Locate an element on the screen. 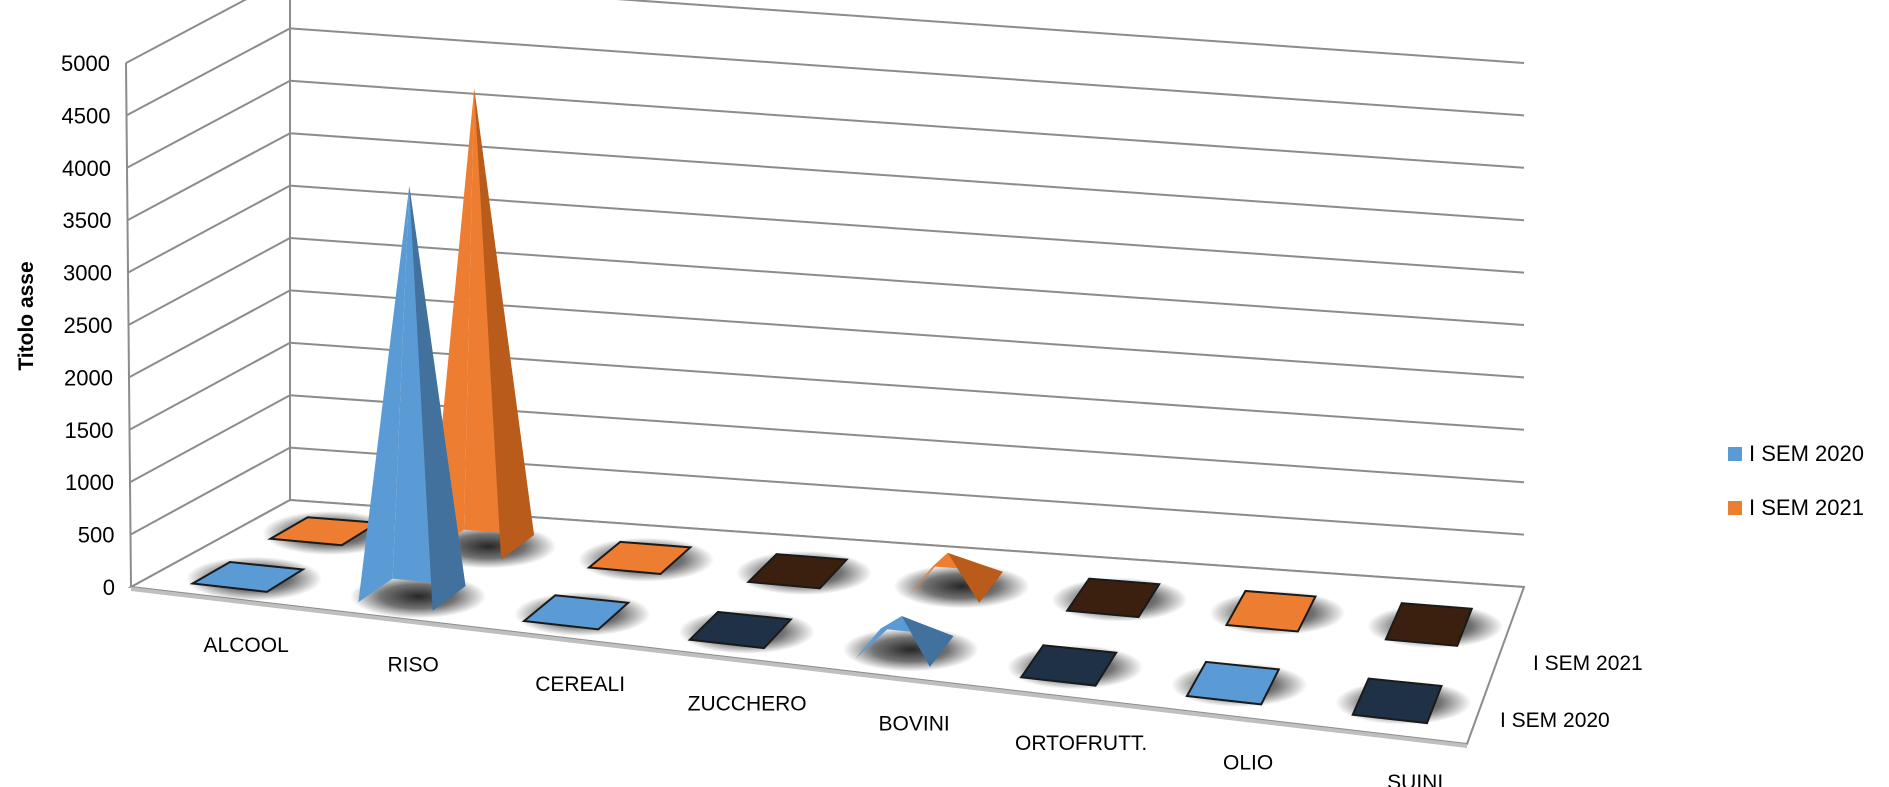 This screenshot has width=1889, height=787. y-tick-label: 2500 is located at coordinates (88, 325).